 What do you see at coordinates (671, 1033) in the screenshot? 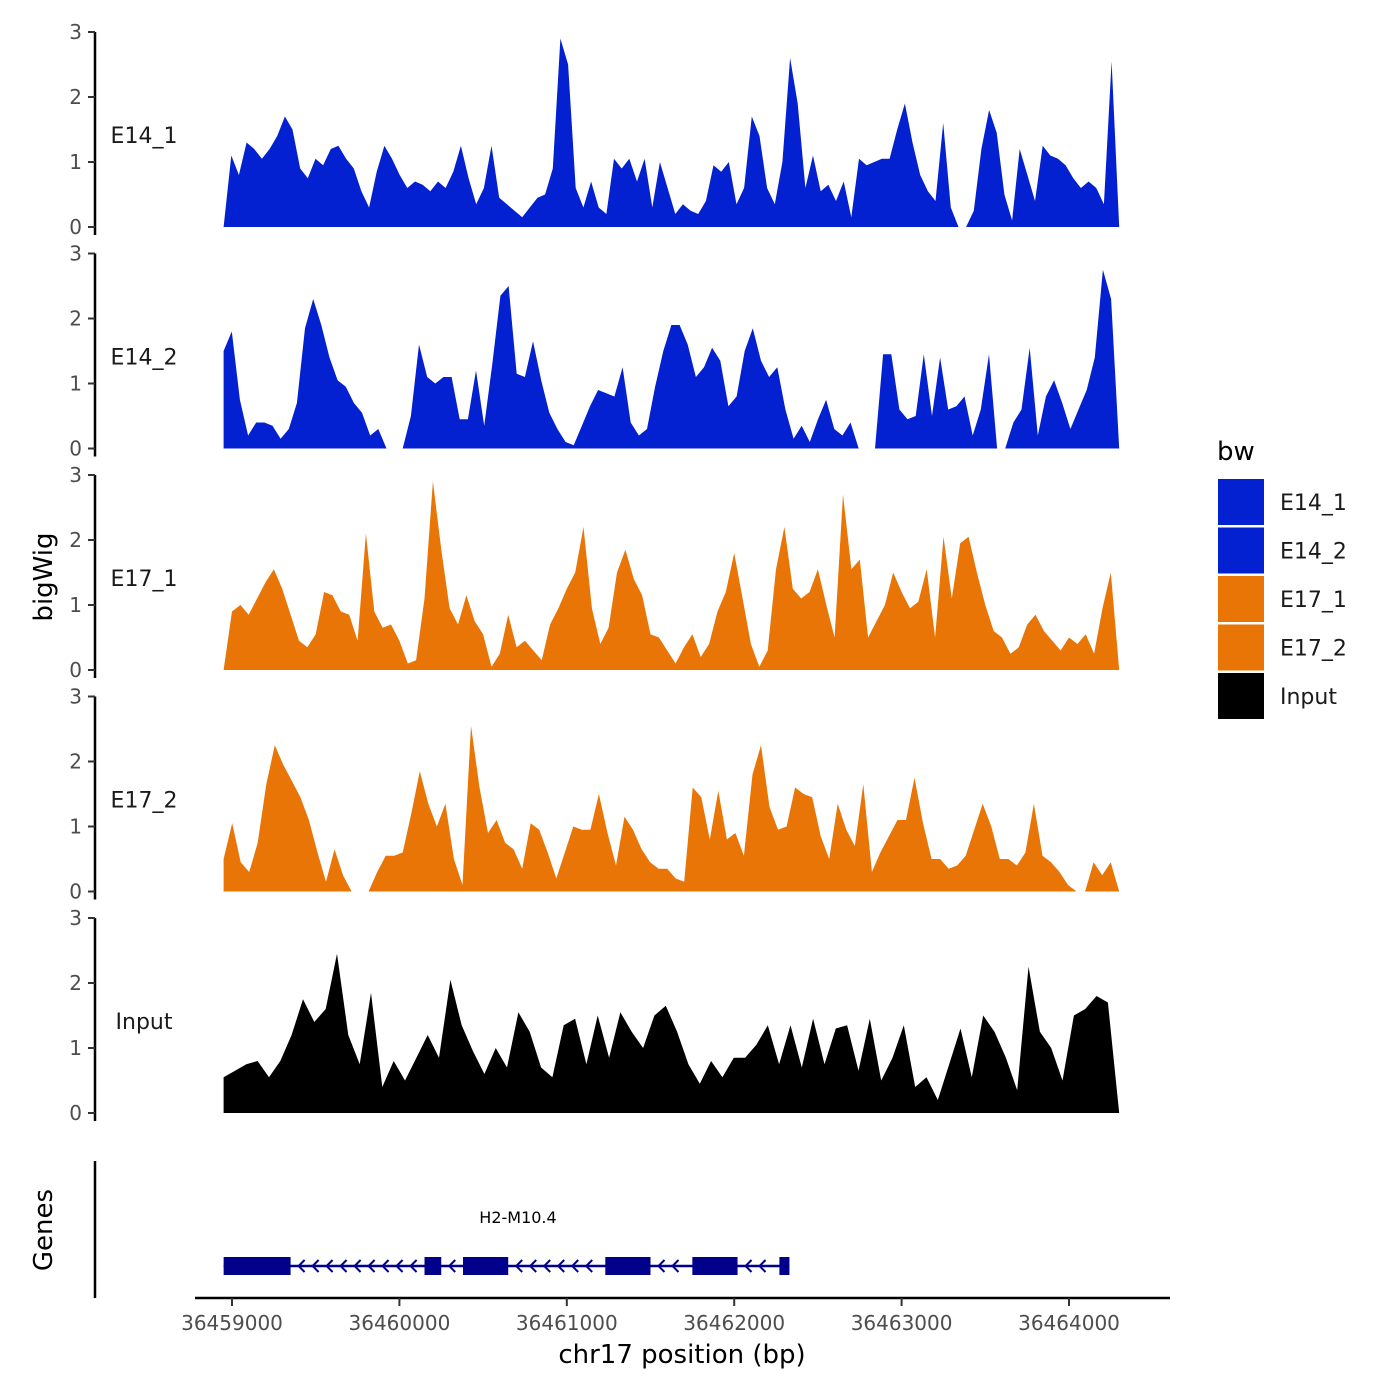
I see `signal-area-Input` at bounding box center [671, 1033].